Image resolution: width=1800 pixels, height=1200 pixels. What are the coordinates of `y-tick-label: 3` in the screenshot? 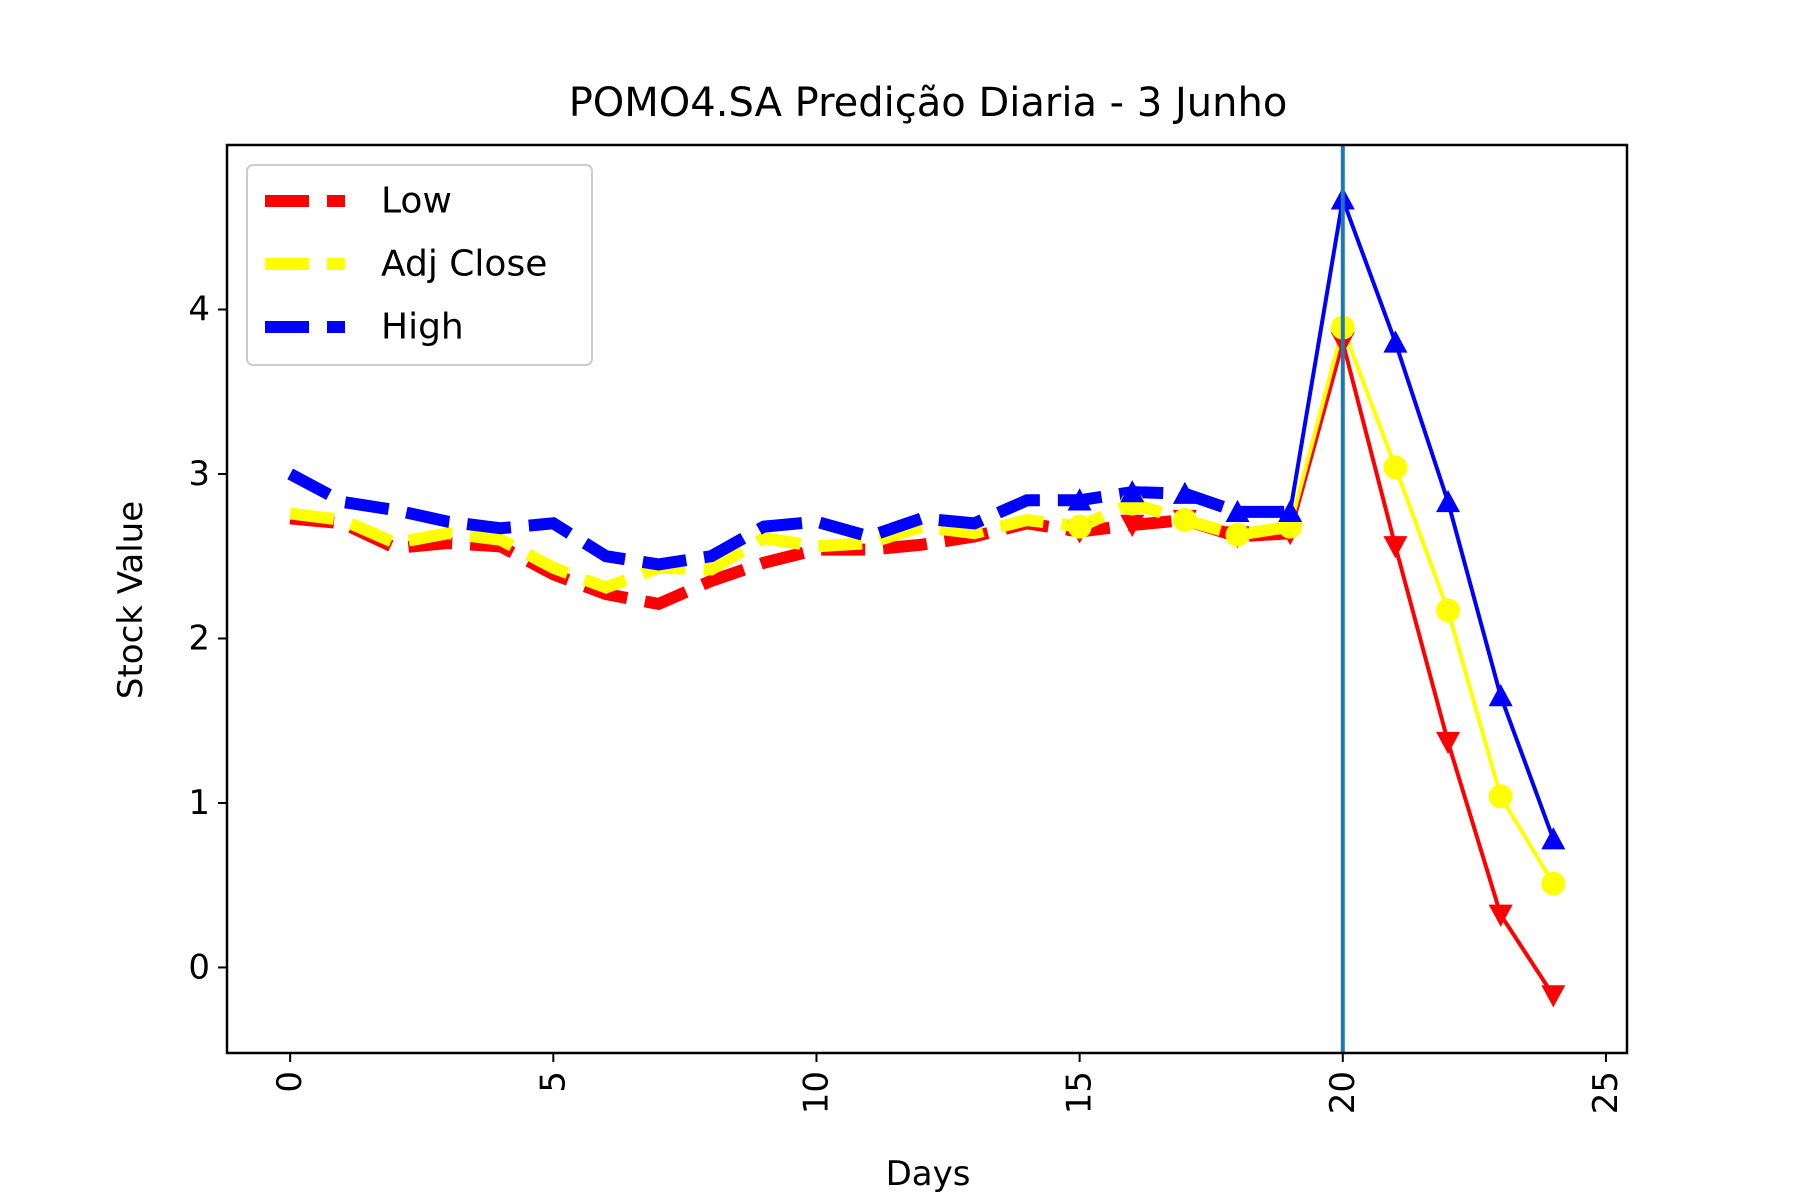 It's located at (199, 474).